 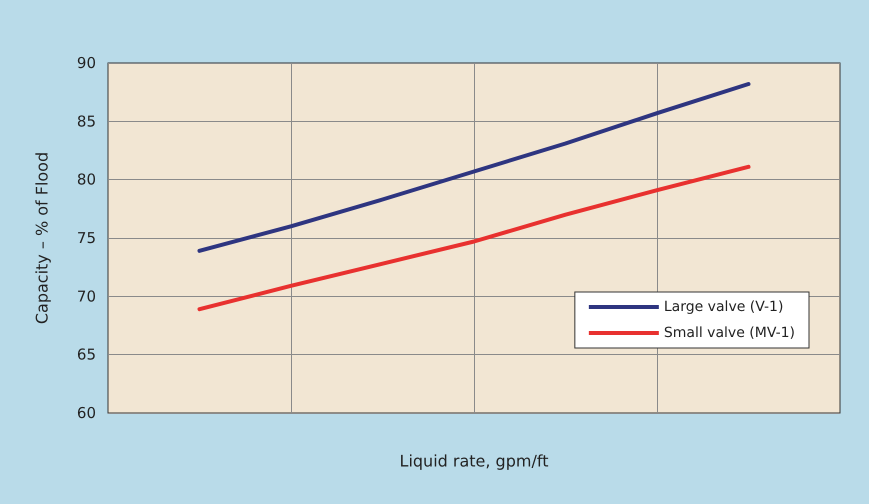 What do you see at coordinates (86, 355) in the screenshot?
I see `y-tick-label: 65` at bounding box center [86, 355].